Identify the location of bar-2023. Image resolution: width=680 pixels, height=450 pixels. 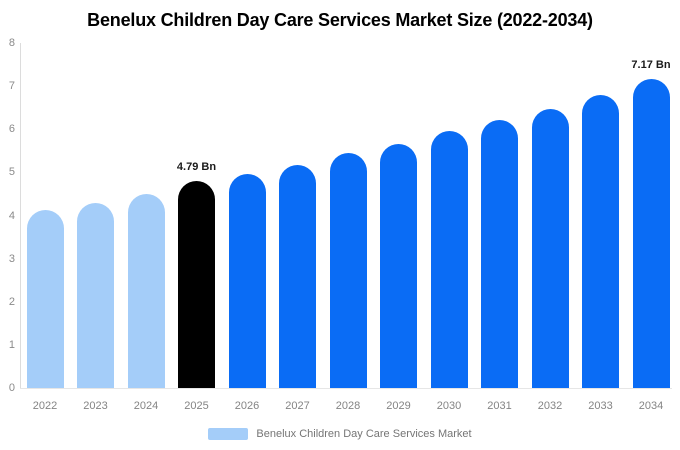
(95, 295).